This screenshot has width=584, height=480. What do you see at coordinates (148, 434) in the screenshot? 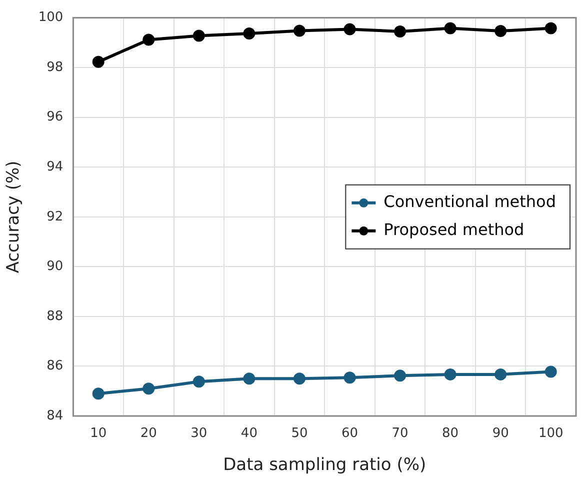
I see `x-tick-label: 20` at bounding box center [148, 434].